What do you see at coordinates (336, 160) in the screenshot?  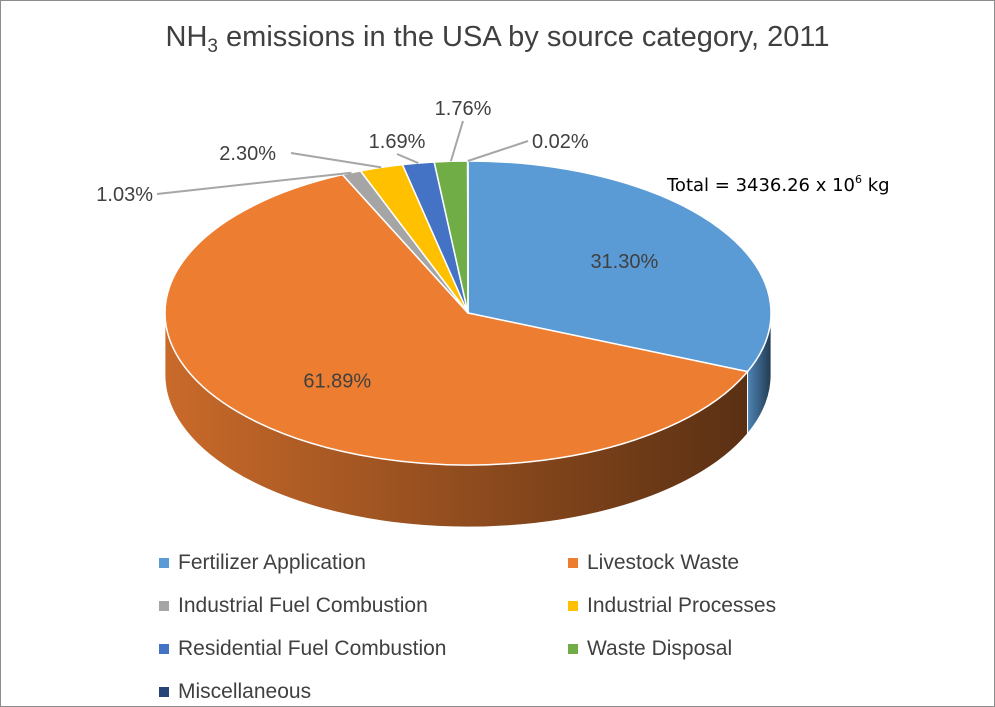 I see `leader-line-industrial-processes` at bounding box center [336, 160].